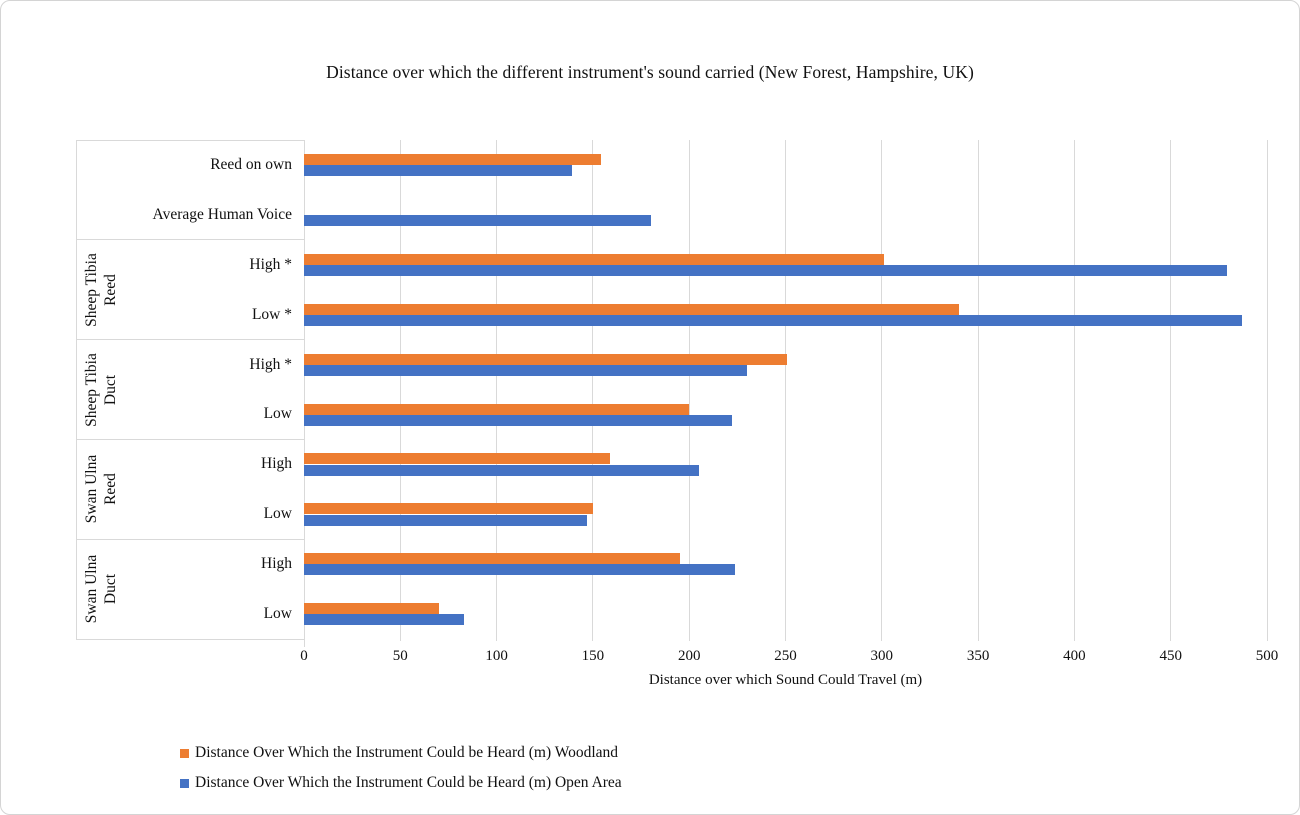 This screenshot has width=1300, height=815. Describe the element at coordinates (76, 389) in the screenshot. I see `category-axis-border` at that location.